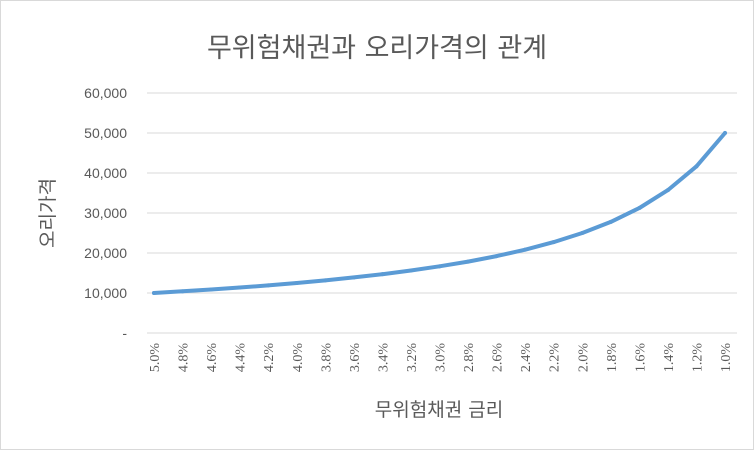 The image size is (754, 450). I want to click on x-tick-label: 1.6%, so click(640, 358).